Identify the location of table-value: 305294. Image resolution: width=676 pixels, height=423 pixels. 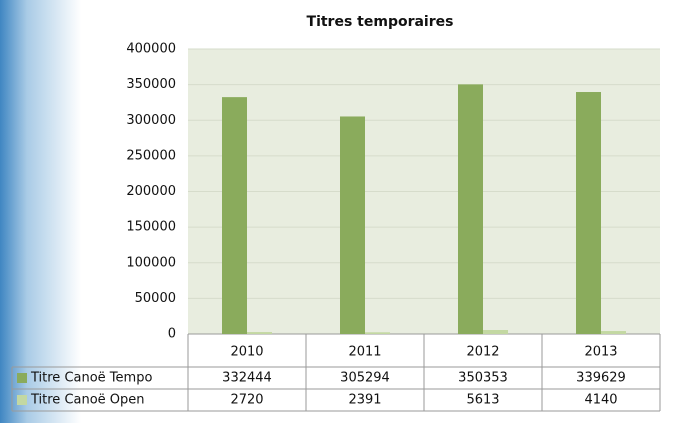
(365, 378).